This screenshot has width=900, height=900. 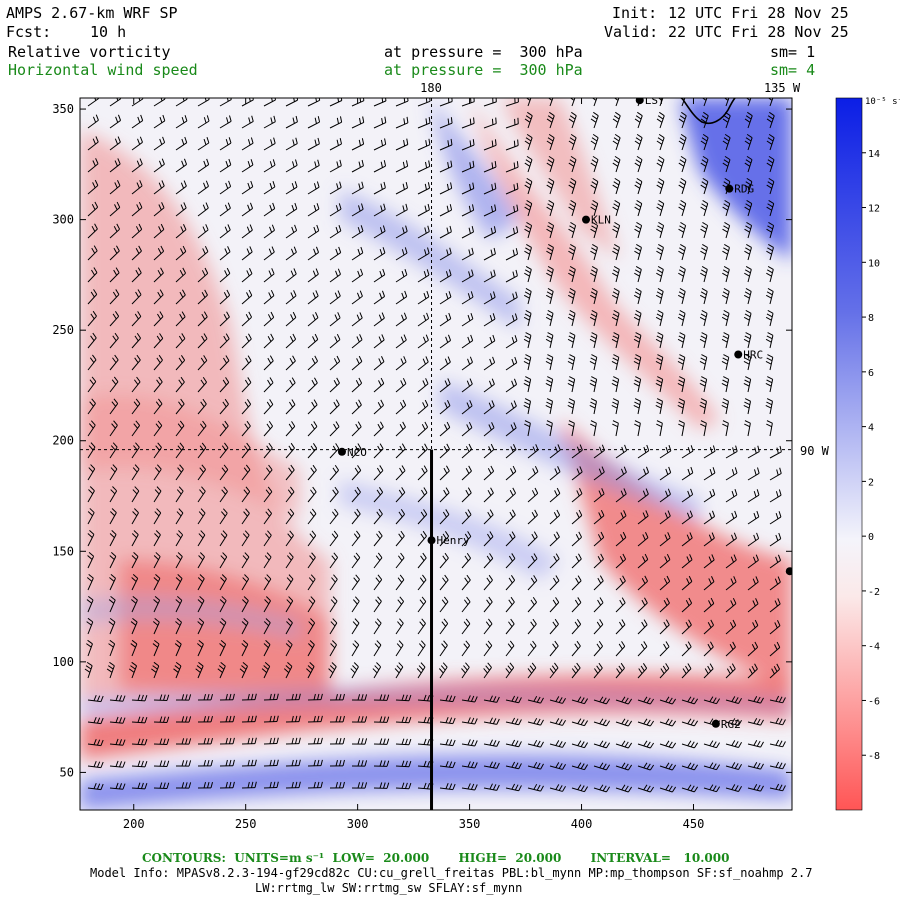 What do you see at coordinates (708, 111) in the screenshot?
I see `coastline` at bounding box center [708, 111].